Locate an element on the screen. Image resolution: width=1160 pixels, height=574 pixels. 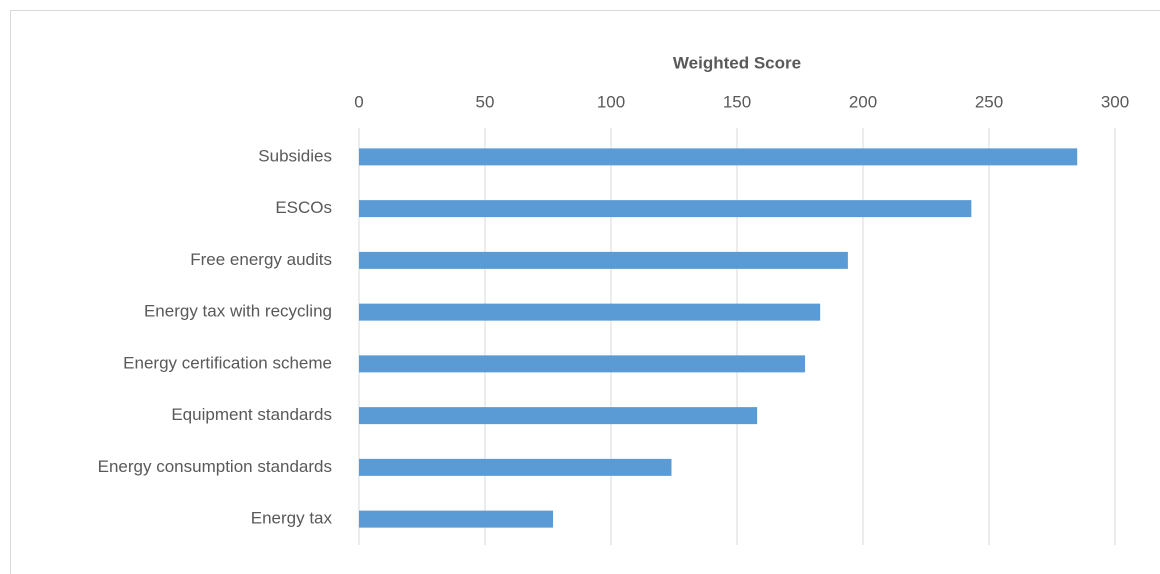
x-tick-label: 300 is located at coordinates (1115, 101).